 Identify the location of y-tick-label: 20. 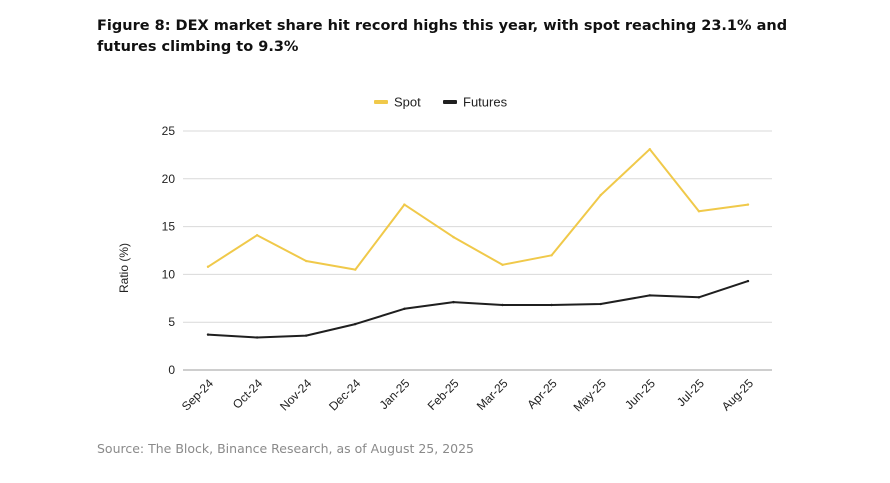
(169, 179).